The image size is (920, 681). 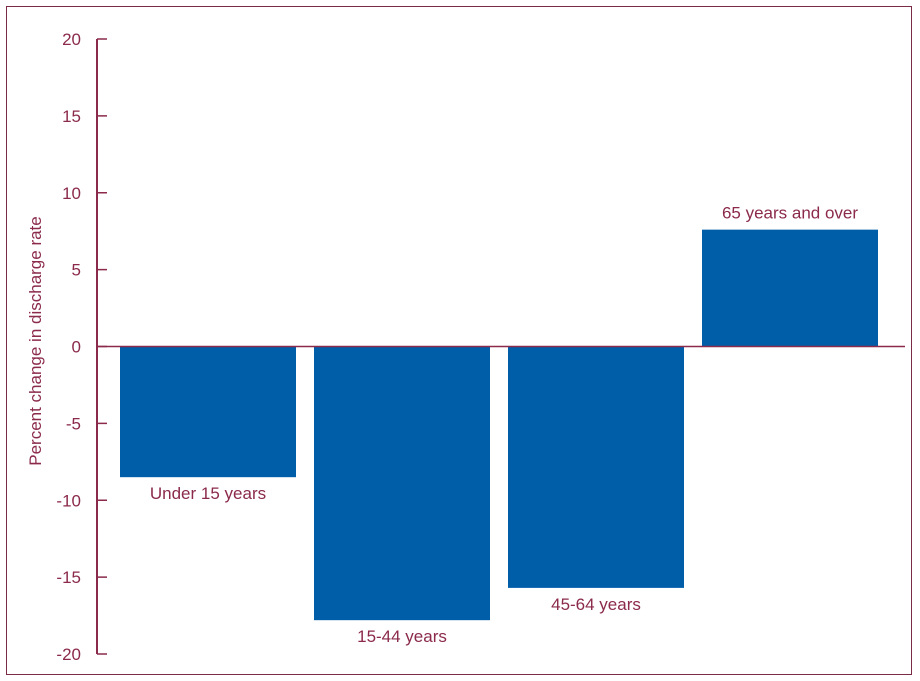 What do you see at coordinates (68, 500) in the screenshot?
I see `y-tick-label: -10` at bounding box center [68, 500].